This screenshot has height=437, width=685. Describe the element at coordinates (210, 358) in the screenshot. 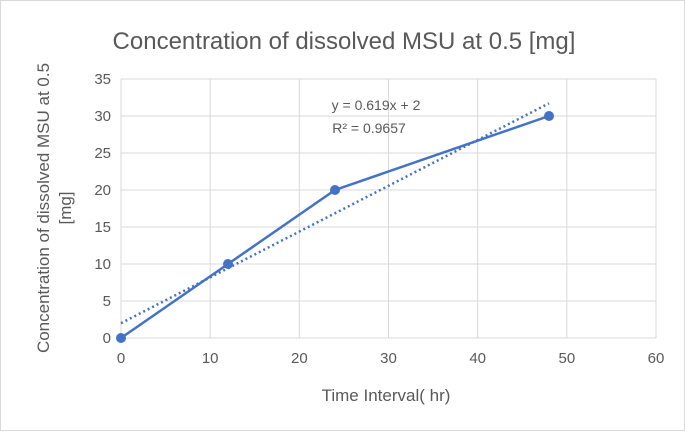

I see `x-tick-label: 10` at that location.